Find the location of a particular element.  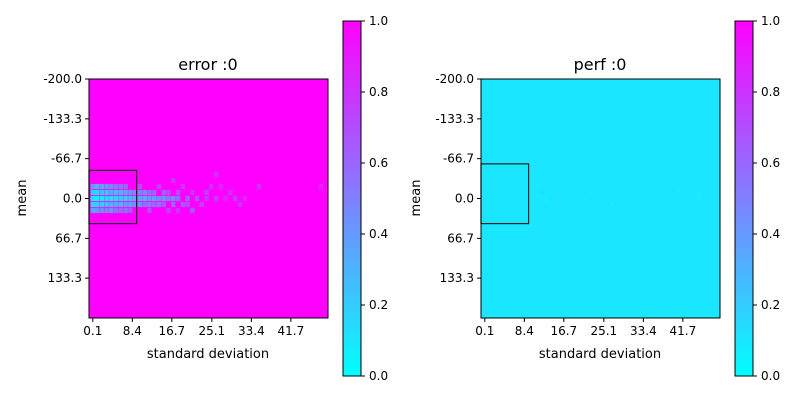

colorbar-tick-label: 0.0 is located at coordinates (378, 376).